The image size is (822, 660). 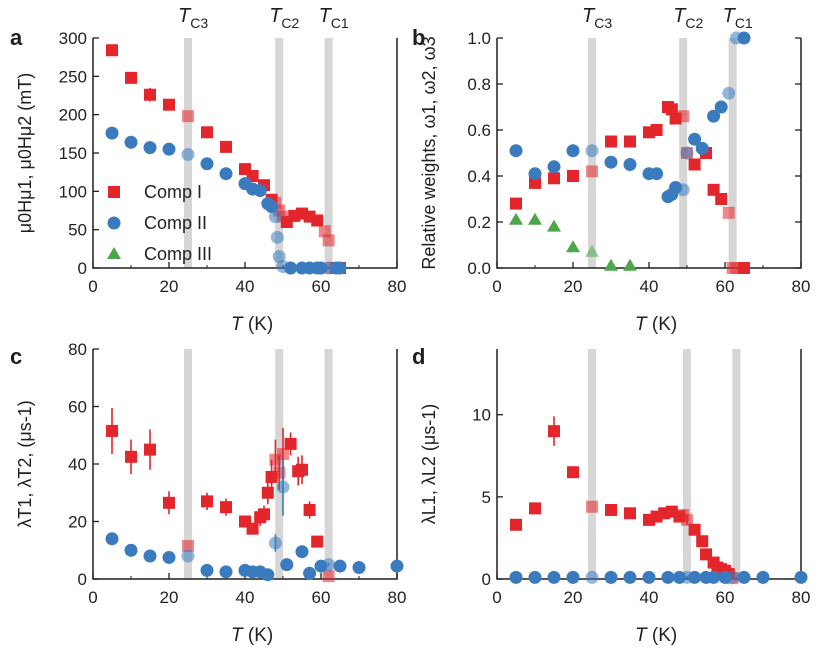 What do you see at coordinates (738, 18) in the screenshot?
I see `transition-label: TC1` at bounding box center [738, 18].